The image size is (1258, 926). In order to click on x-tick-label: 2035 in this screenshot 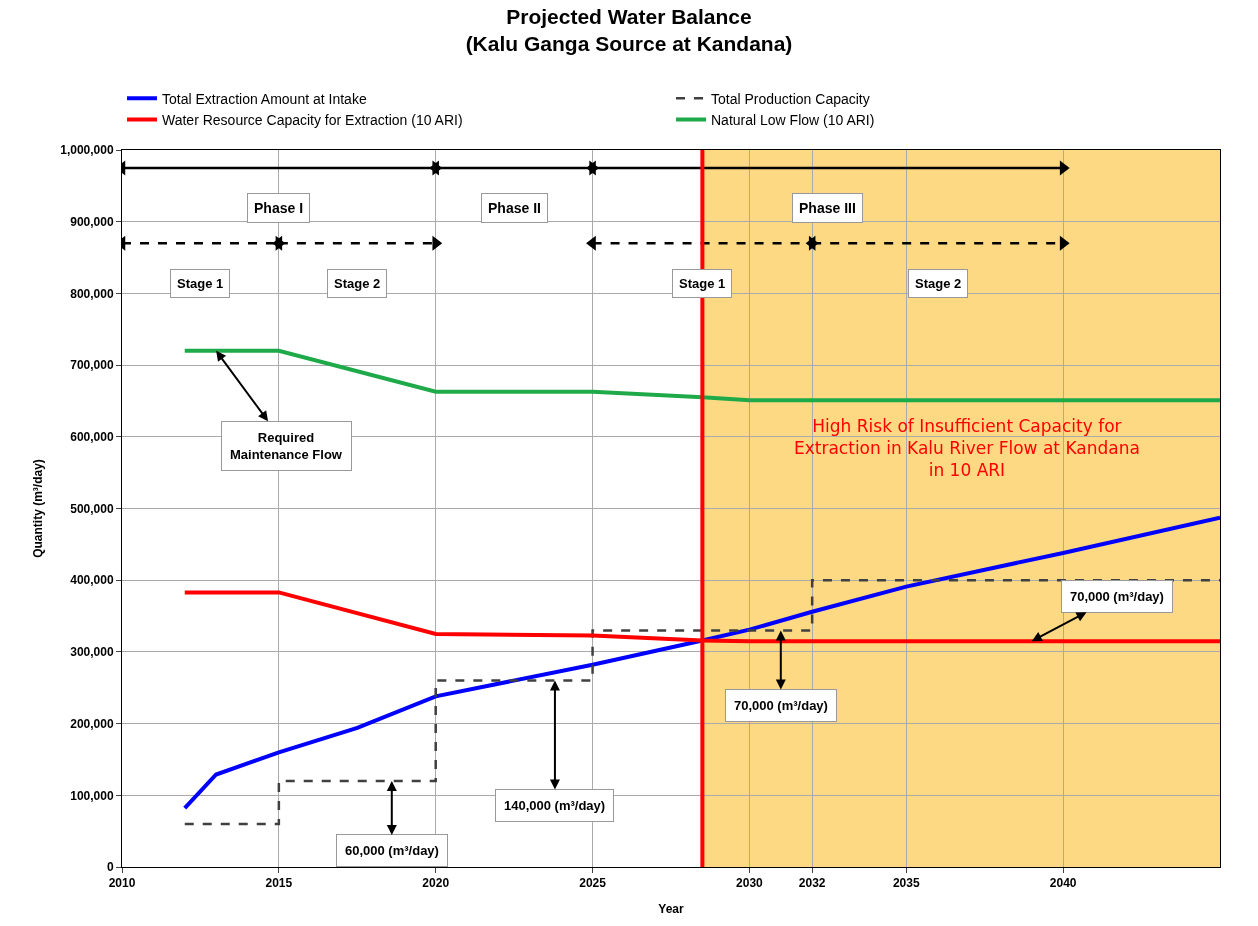, I will do `click(906, 883)`.